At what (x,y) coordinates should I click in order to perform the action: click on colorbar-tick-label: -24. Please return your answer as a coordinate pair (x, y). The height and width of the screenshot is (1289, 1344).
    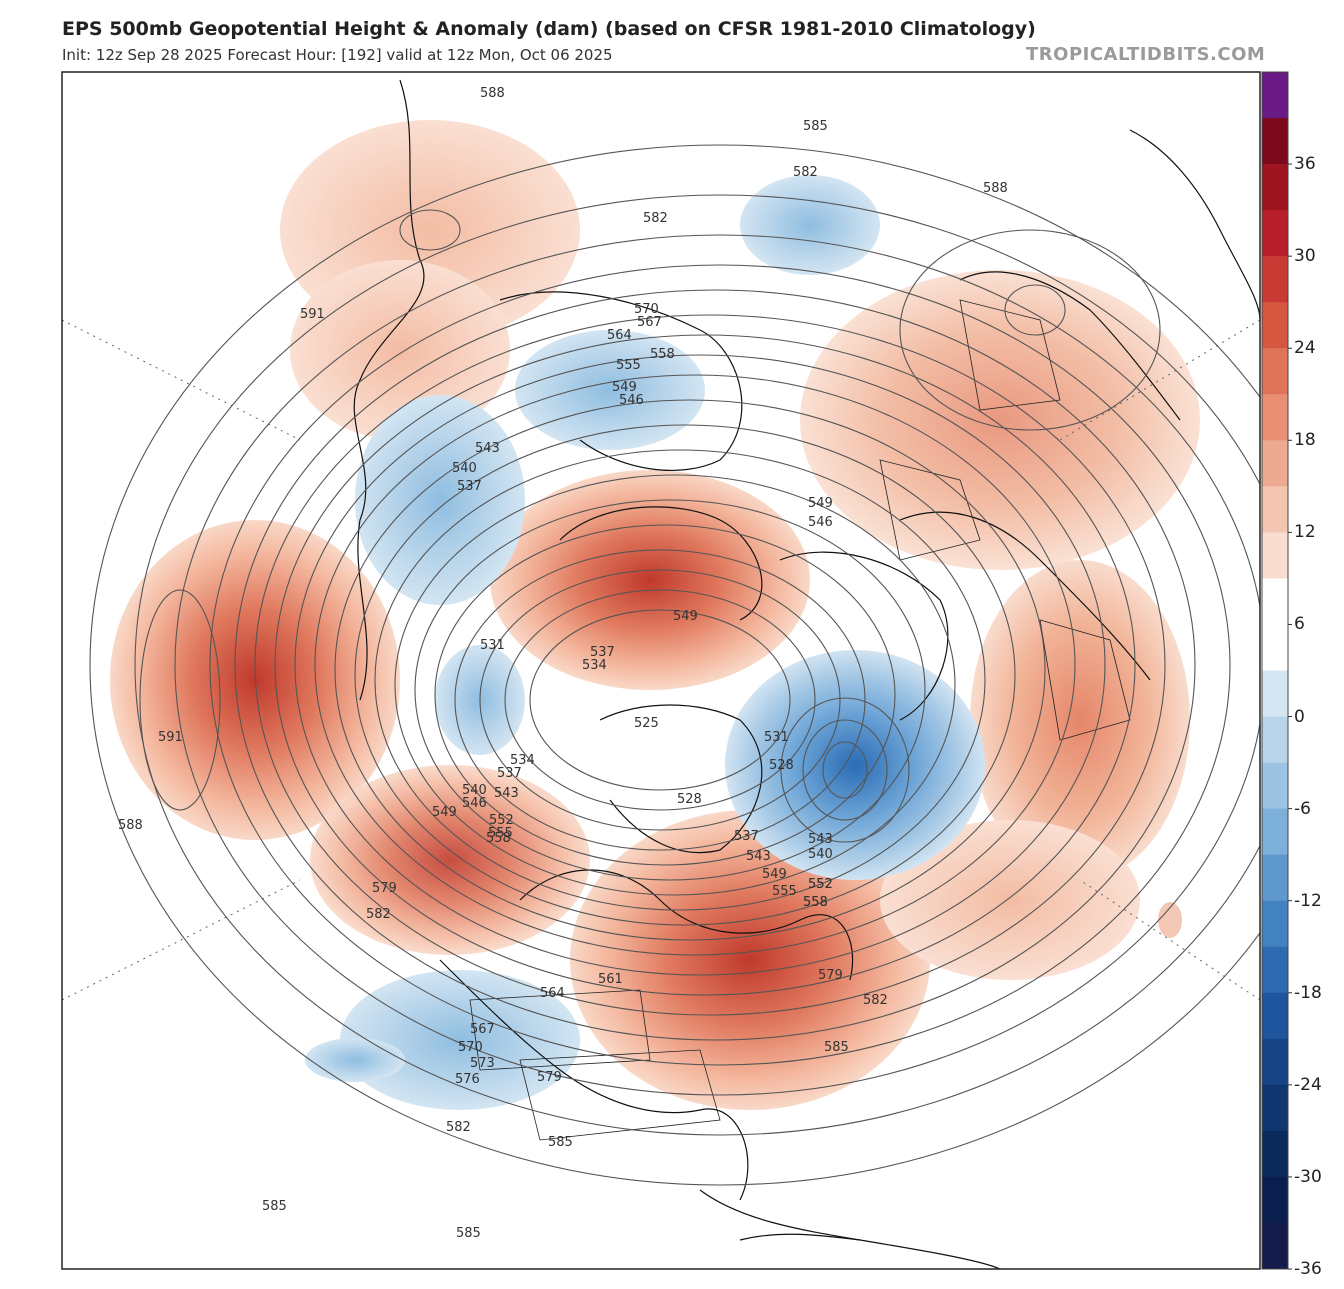
    Looking at the image, I should click on (1308, 1084).